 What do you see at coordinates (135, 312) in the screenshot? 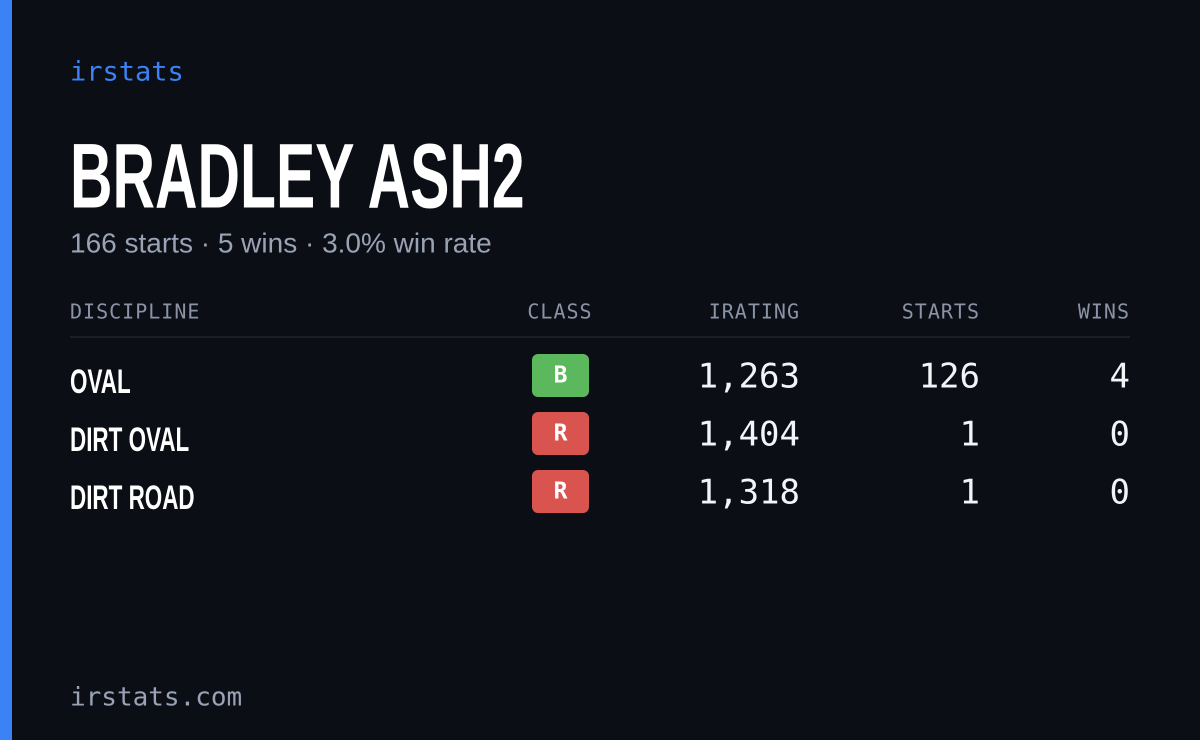
I see `column-header: DISCIPLINE` at bounding box center [135, 312].